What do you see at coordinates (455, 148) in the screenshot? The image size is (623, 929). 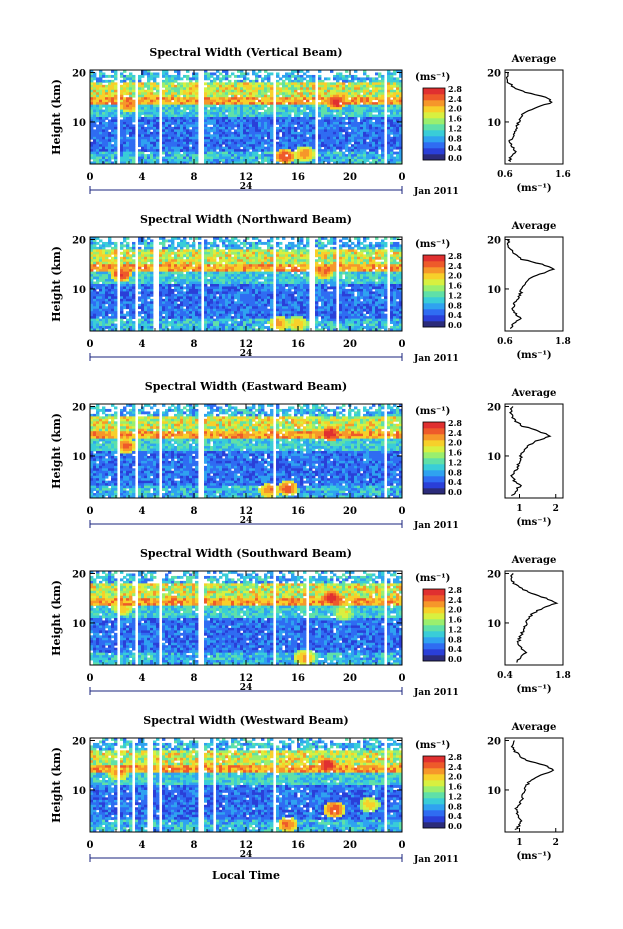 I see `colorbar-tick-label: 0.4` at bounding box center [455, 148].